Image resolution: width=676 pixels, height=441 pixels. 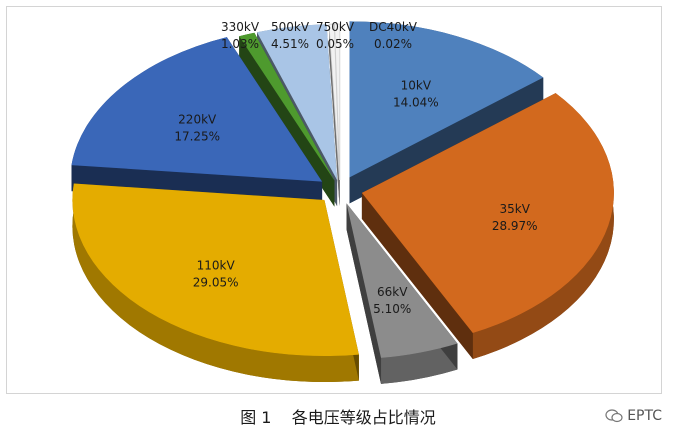 I want to click on slice-220kv, so click(x=197, y=109).